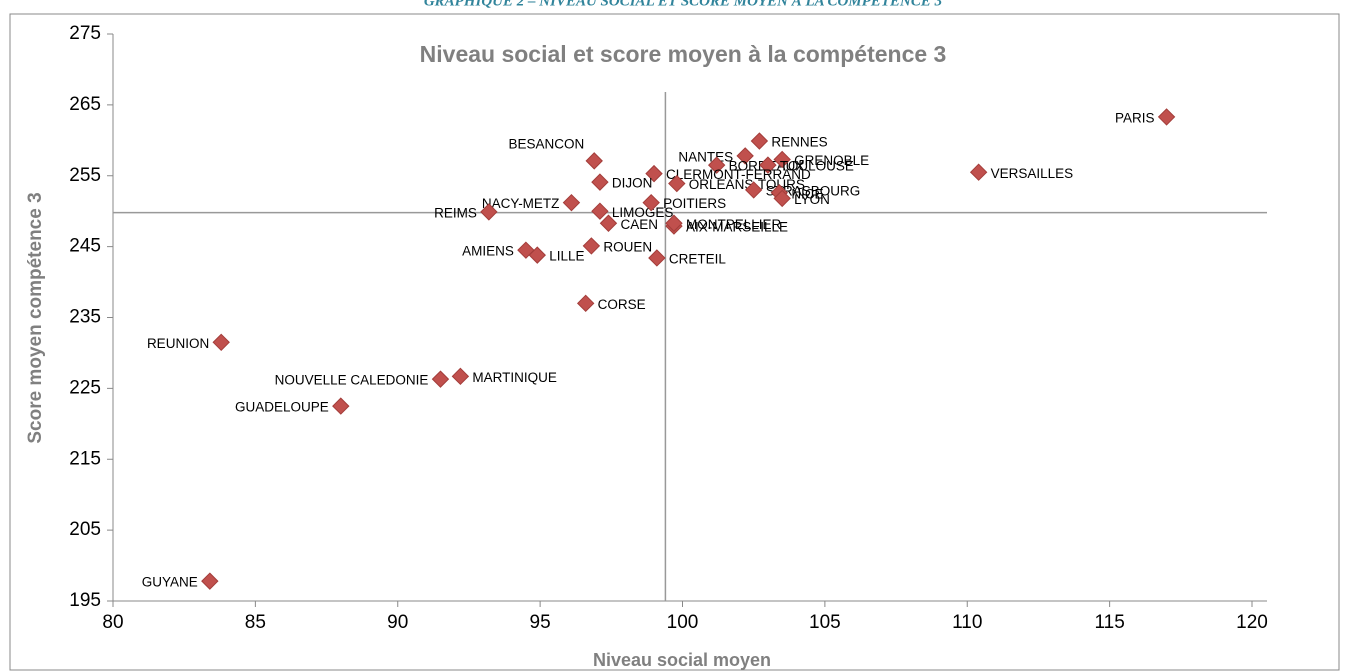  I want to click on y-tick-label: 275, so click(85, 33).